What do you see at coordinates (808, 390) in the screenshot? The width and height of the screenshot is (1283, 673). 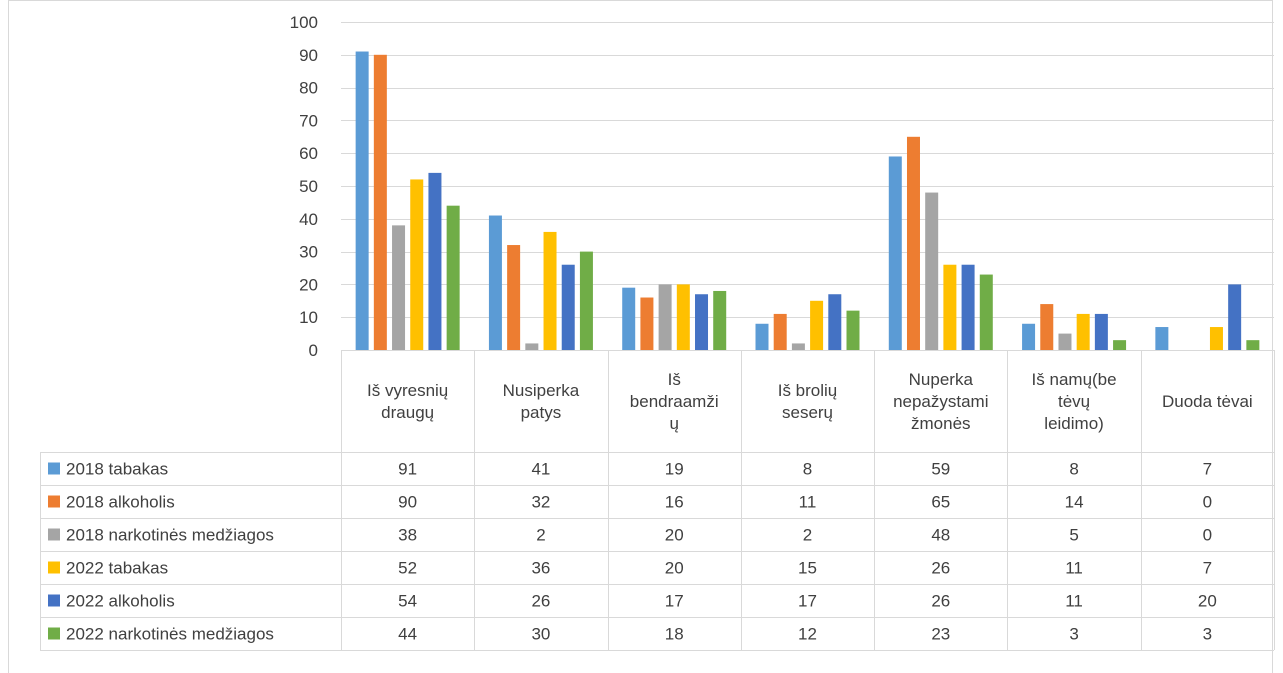 I see `category-label-line: Iš brolių` at bounding box center [808, 390].